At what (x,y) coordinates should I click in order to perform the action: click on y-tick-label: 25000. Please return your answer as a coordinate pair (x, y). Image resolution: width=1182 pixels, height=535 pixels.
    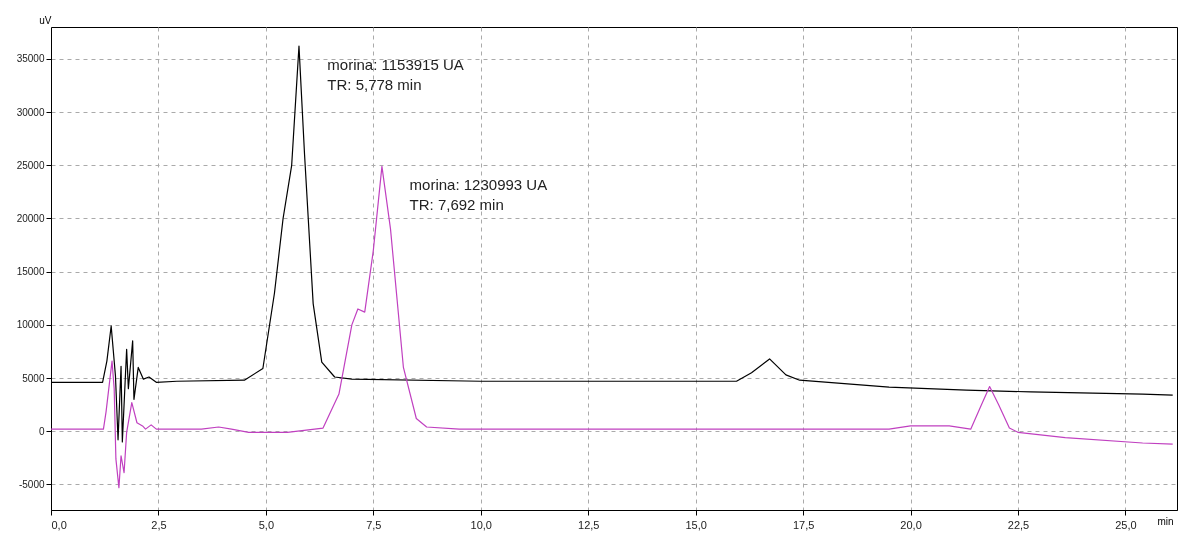
    Looking at the image, I should click on (30, 165).